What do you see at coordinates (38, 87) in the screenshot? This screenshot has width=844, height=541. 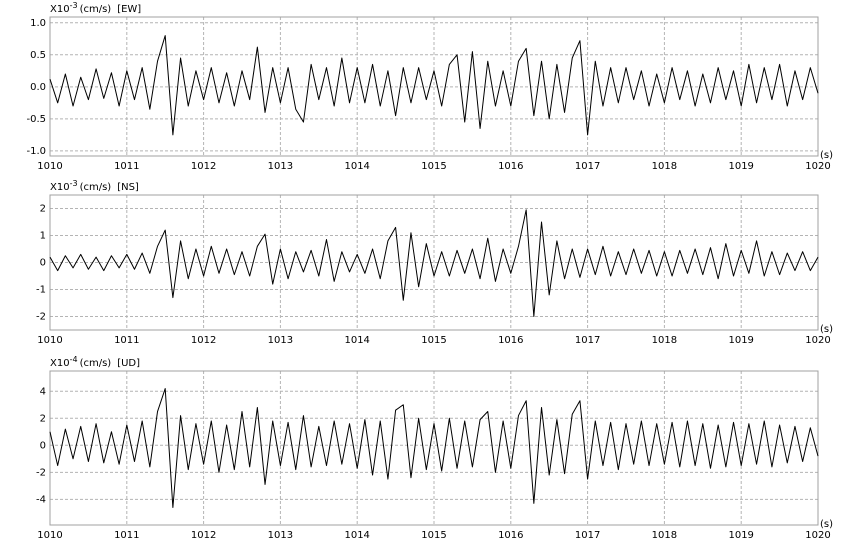 I see `y-tick-label: 0.0` at bounding box center [38, 87].